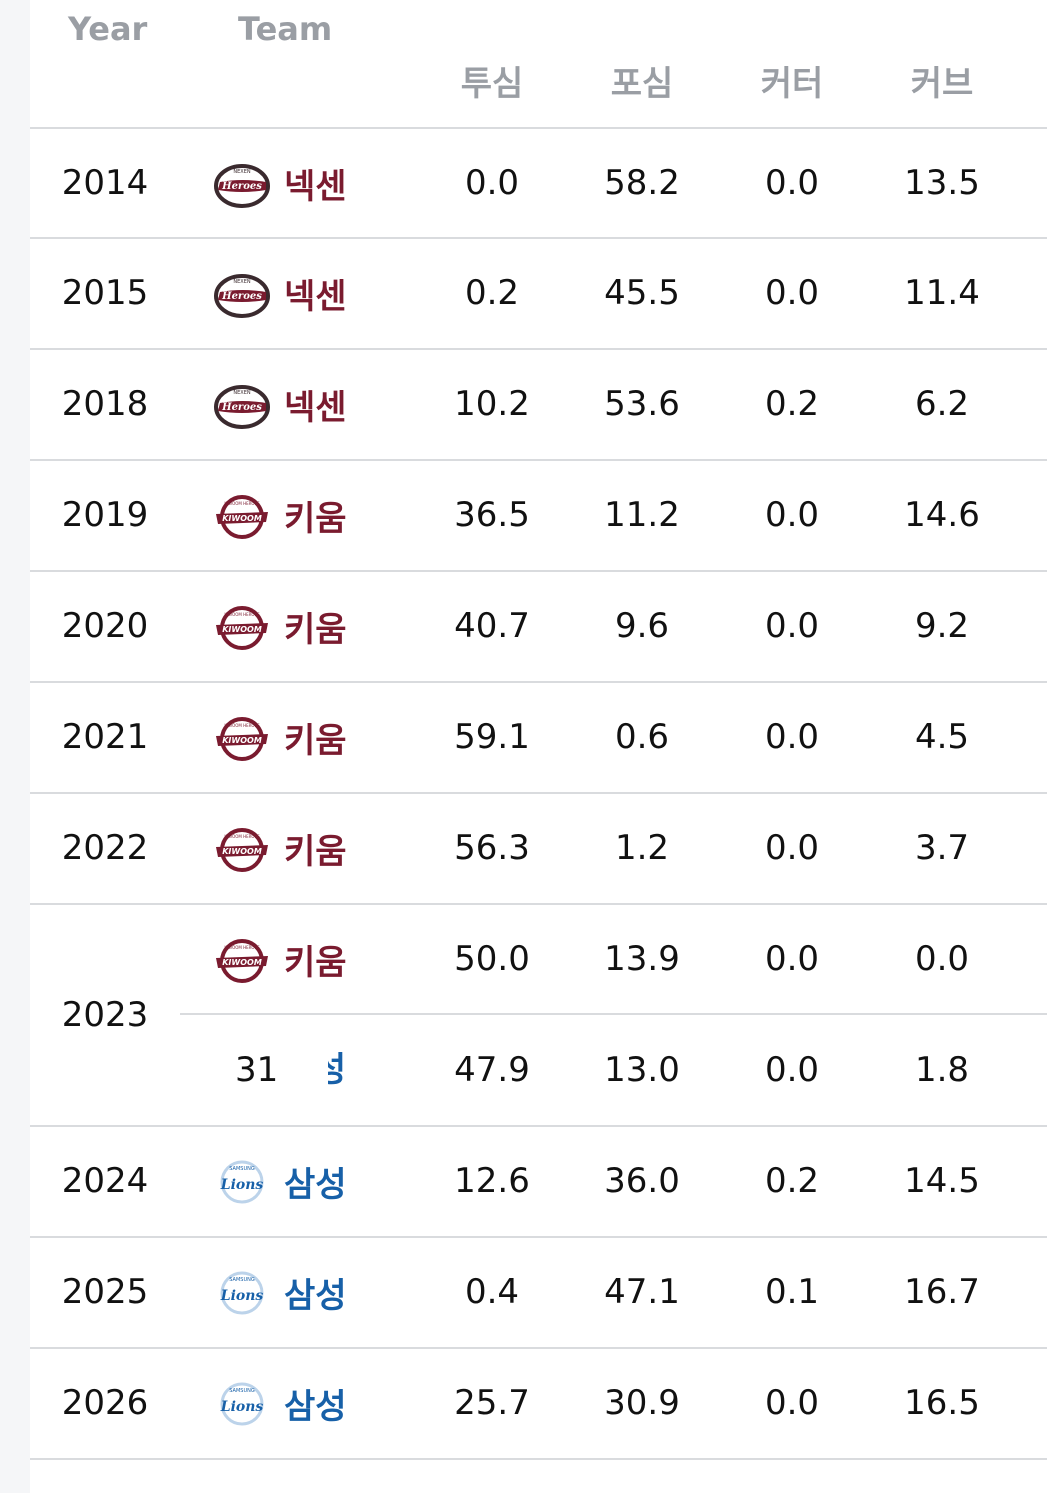  What do you see at coordinates (642, 848) in the screenshot?
I see `four-seam-value: 1.2` at bounding box center [642, 848].